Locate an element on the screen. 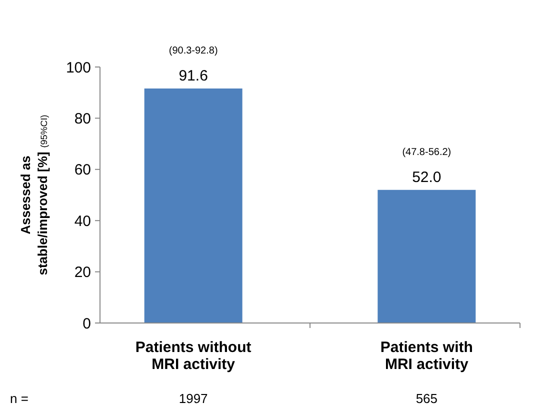 Image resolution: width=539 pixels, height=409 pixels. y-tick-label: 80 is located at coordinates (82, 119).